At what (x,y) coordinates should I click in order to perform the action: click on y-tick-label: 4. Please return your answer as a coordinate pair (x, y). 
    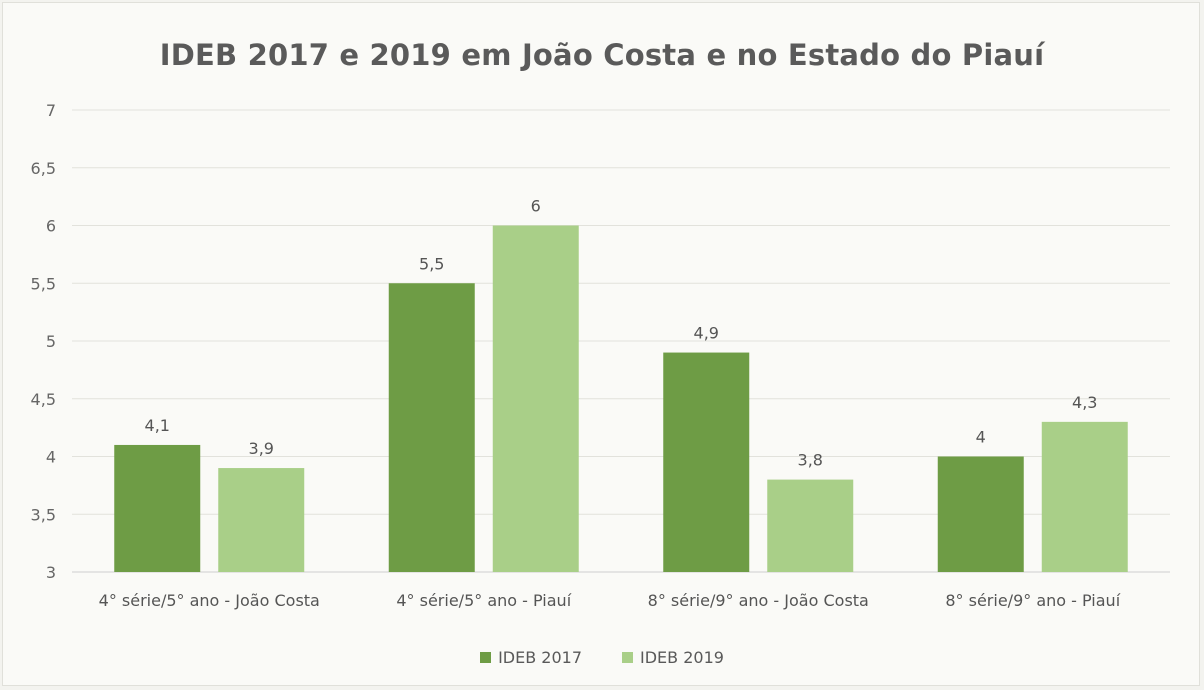
    Looking at the image, I should click on (51, 457).